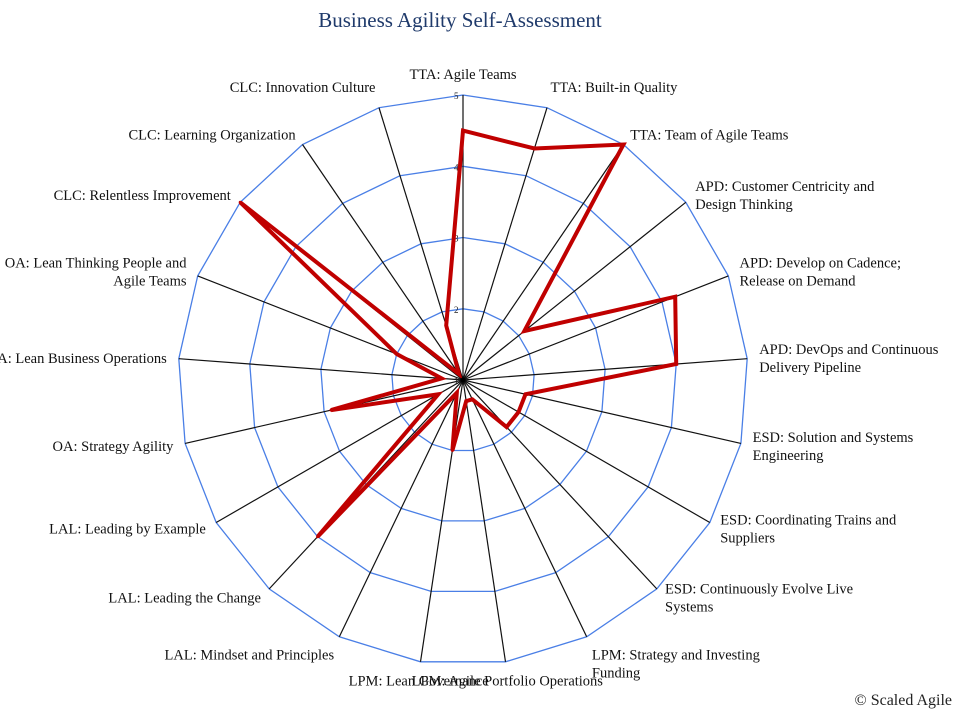  Describe the element at coordinates (833, 447) in the screenshot. I see `category-label-6: ESD: Solution and Systems Engineering` at that location.